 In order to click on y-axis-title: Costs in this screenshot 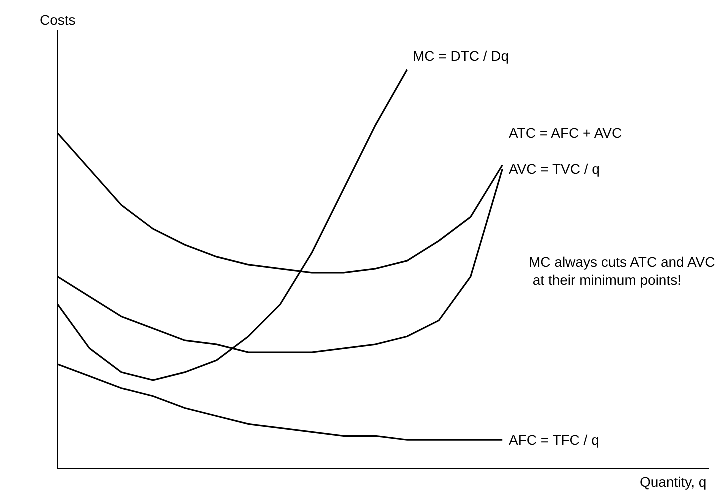, I will do `click(58, 20)`.